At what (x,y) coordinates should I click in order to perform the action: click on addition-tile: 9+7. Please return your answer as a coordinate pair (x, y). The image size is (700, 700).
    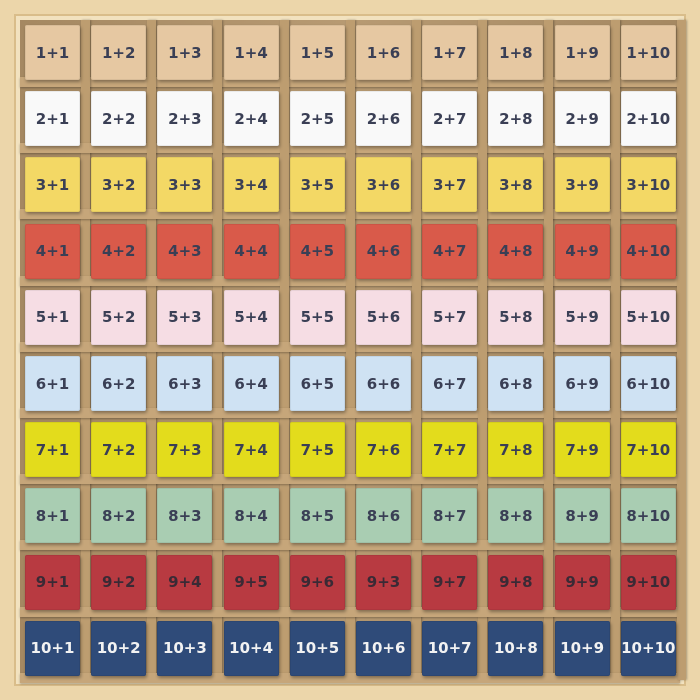
    Looking at the image, I should click on (450, 582).